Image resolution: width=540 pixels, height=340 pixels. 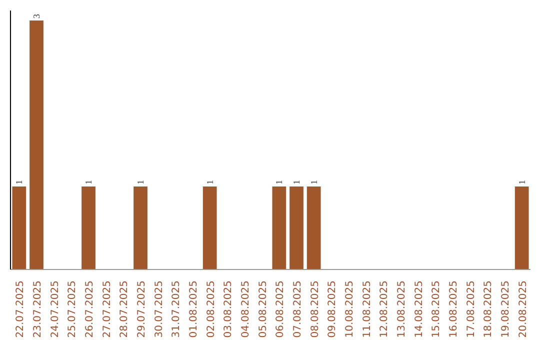 I want to click on x-tick-label: 20.08.2025, so click(x=523, y=309).